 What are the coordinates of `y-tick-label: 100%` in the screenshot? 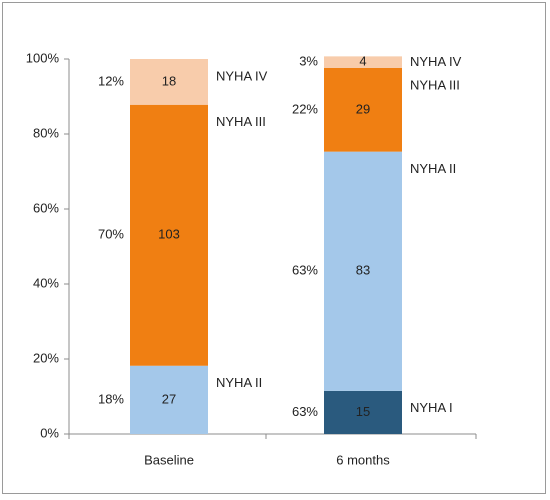 It's located at (43, 57).